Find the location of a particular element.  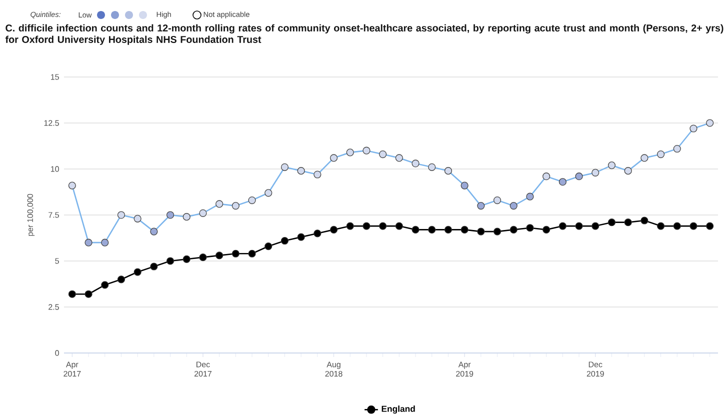

y-tick-label: 15 is located at coordinates (55, 77).